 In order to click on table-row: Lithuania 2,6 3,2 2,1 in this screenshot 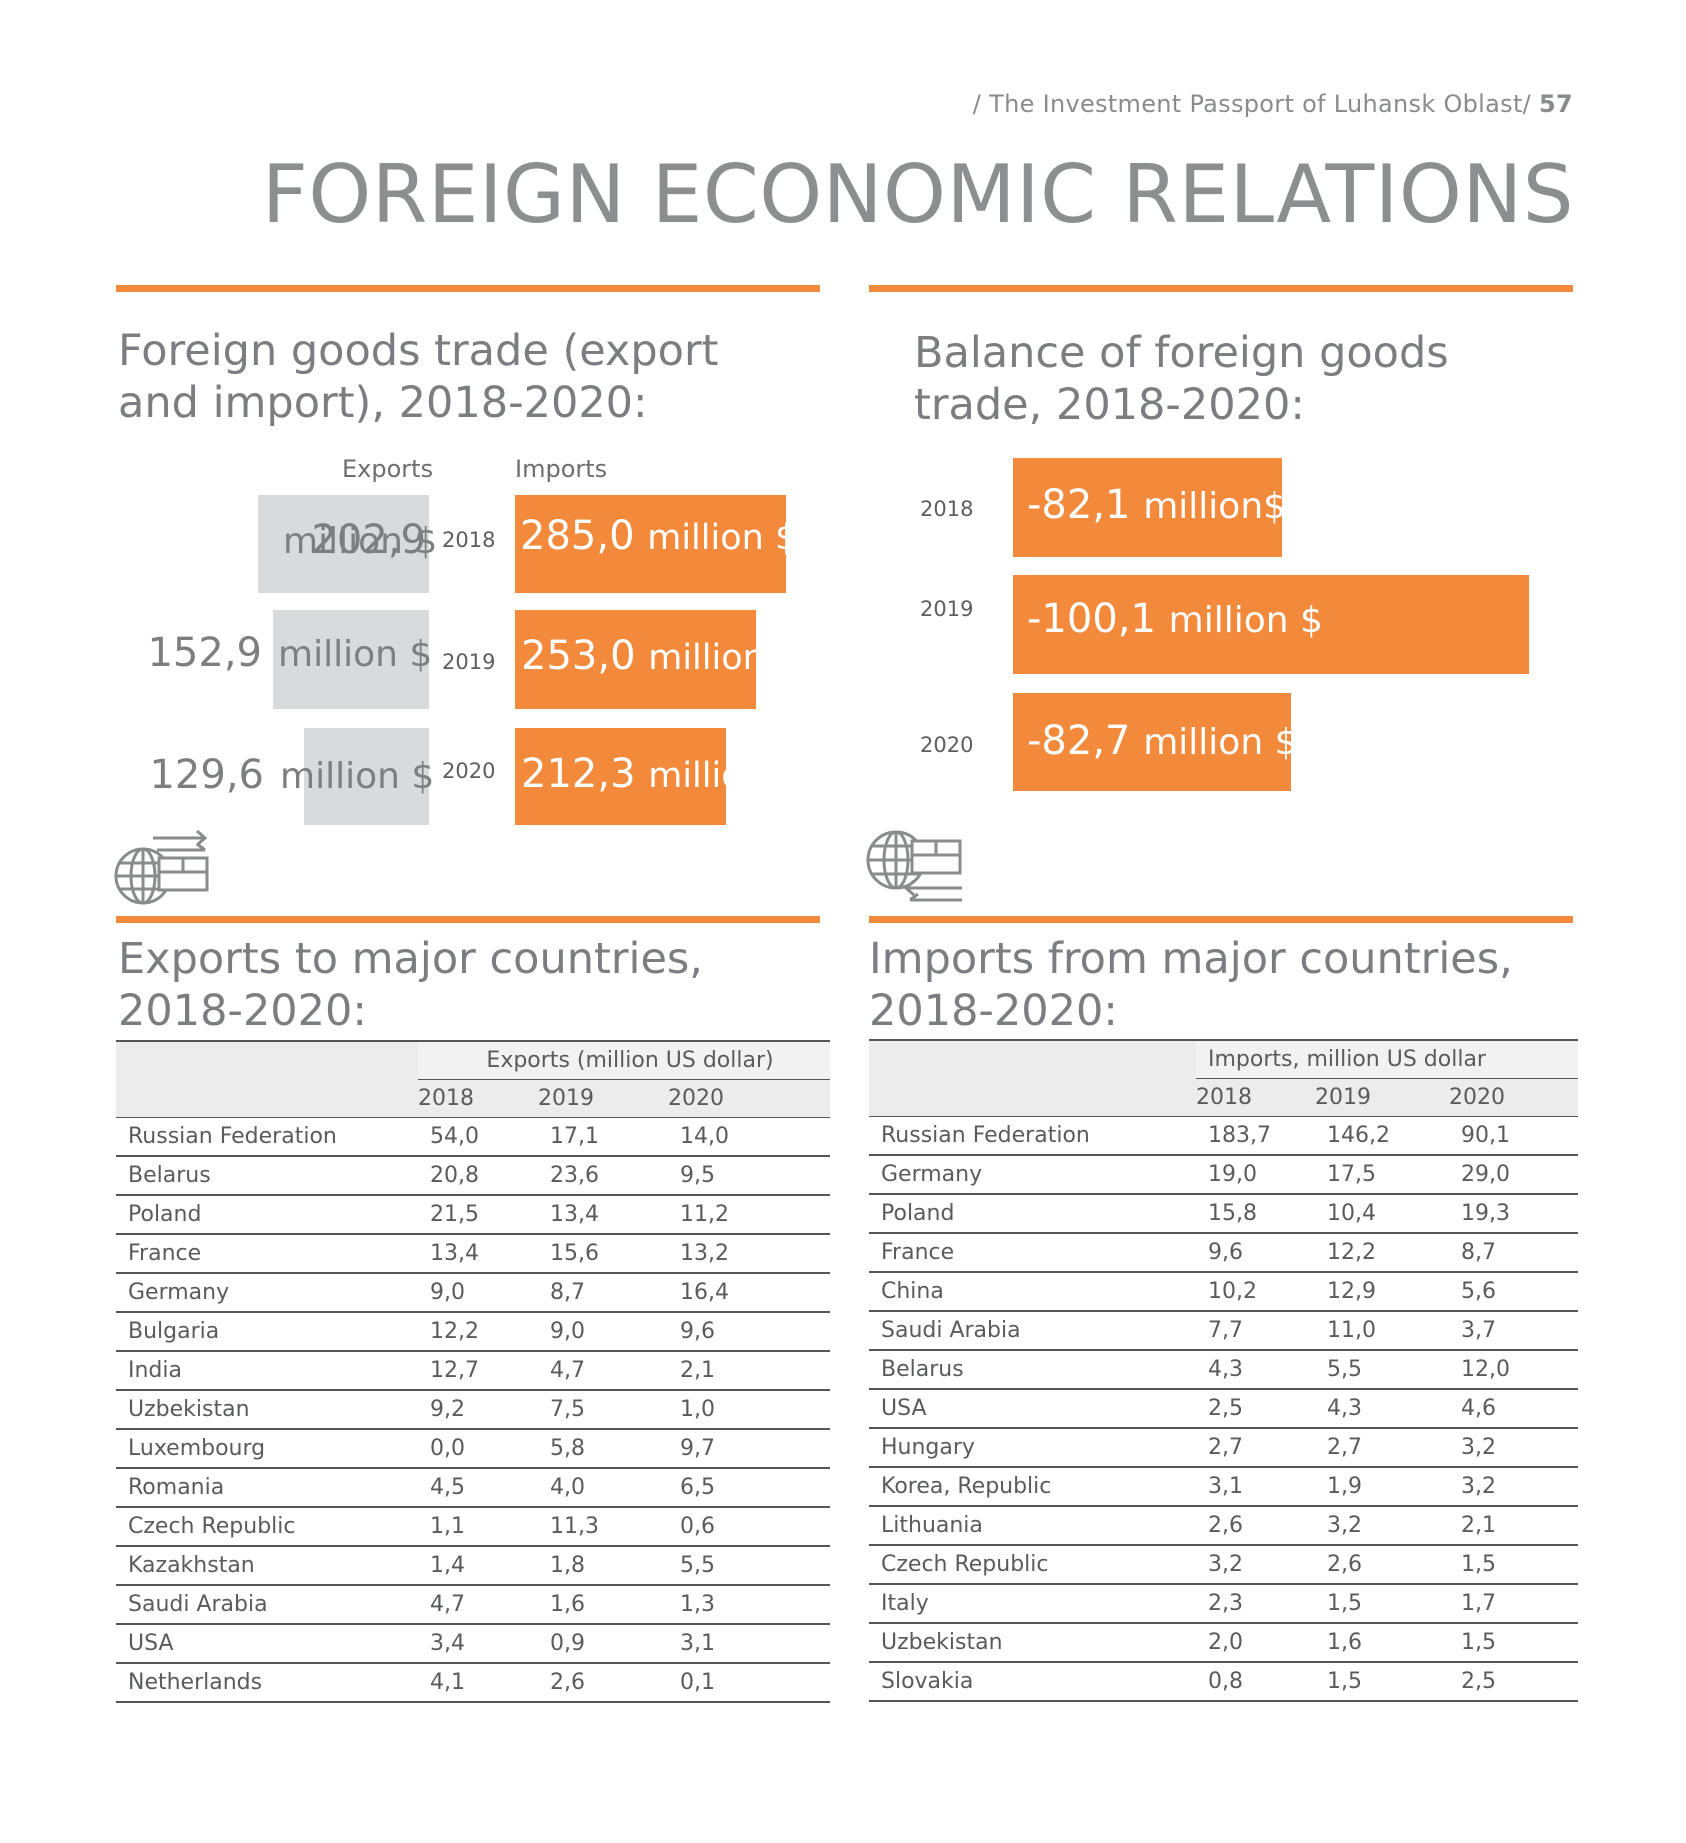, I will do `click(1223, 1525)`.